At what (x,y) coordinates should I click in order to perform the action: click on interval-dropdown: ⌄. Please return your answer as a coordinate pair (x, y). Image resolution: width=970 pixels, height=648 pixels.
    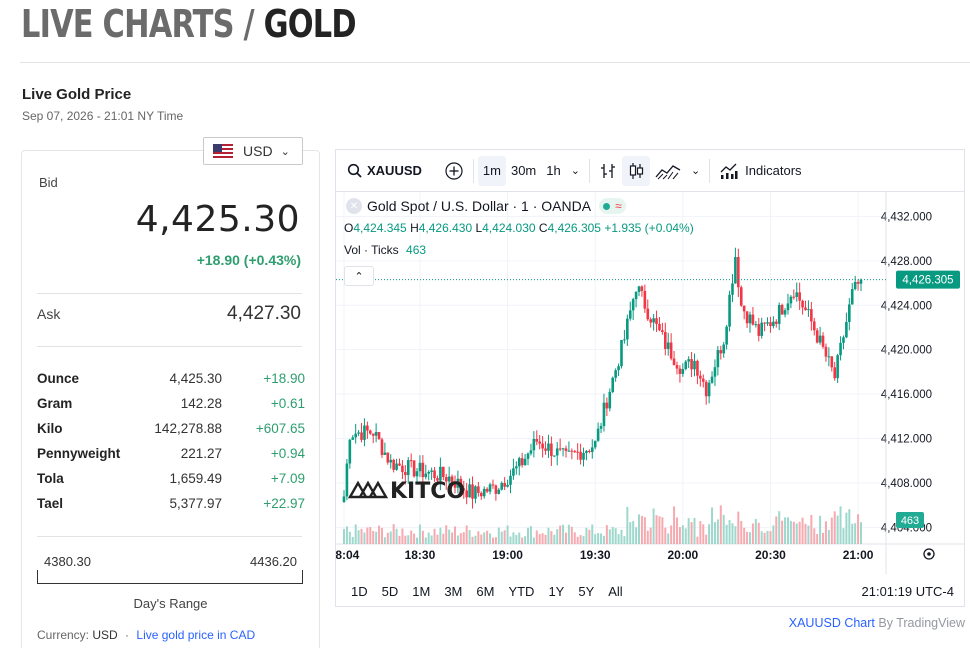
    Looking at the image, I should click on (575, 171).